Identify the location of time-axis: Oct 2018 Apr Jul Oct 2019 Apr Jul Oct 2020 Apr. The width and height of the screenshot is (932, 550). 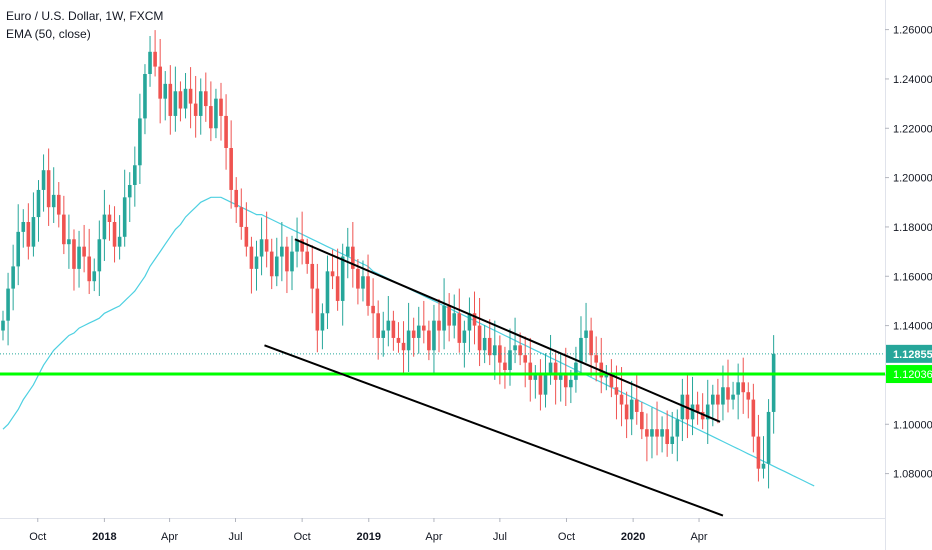
(368, 530).